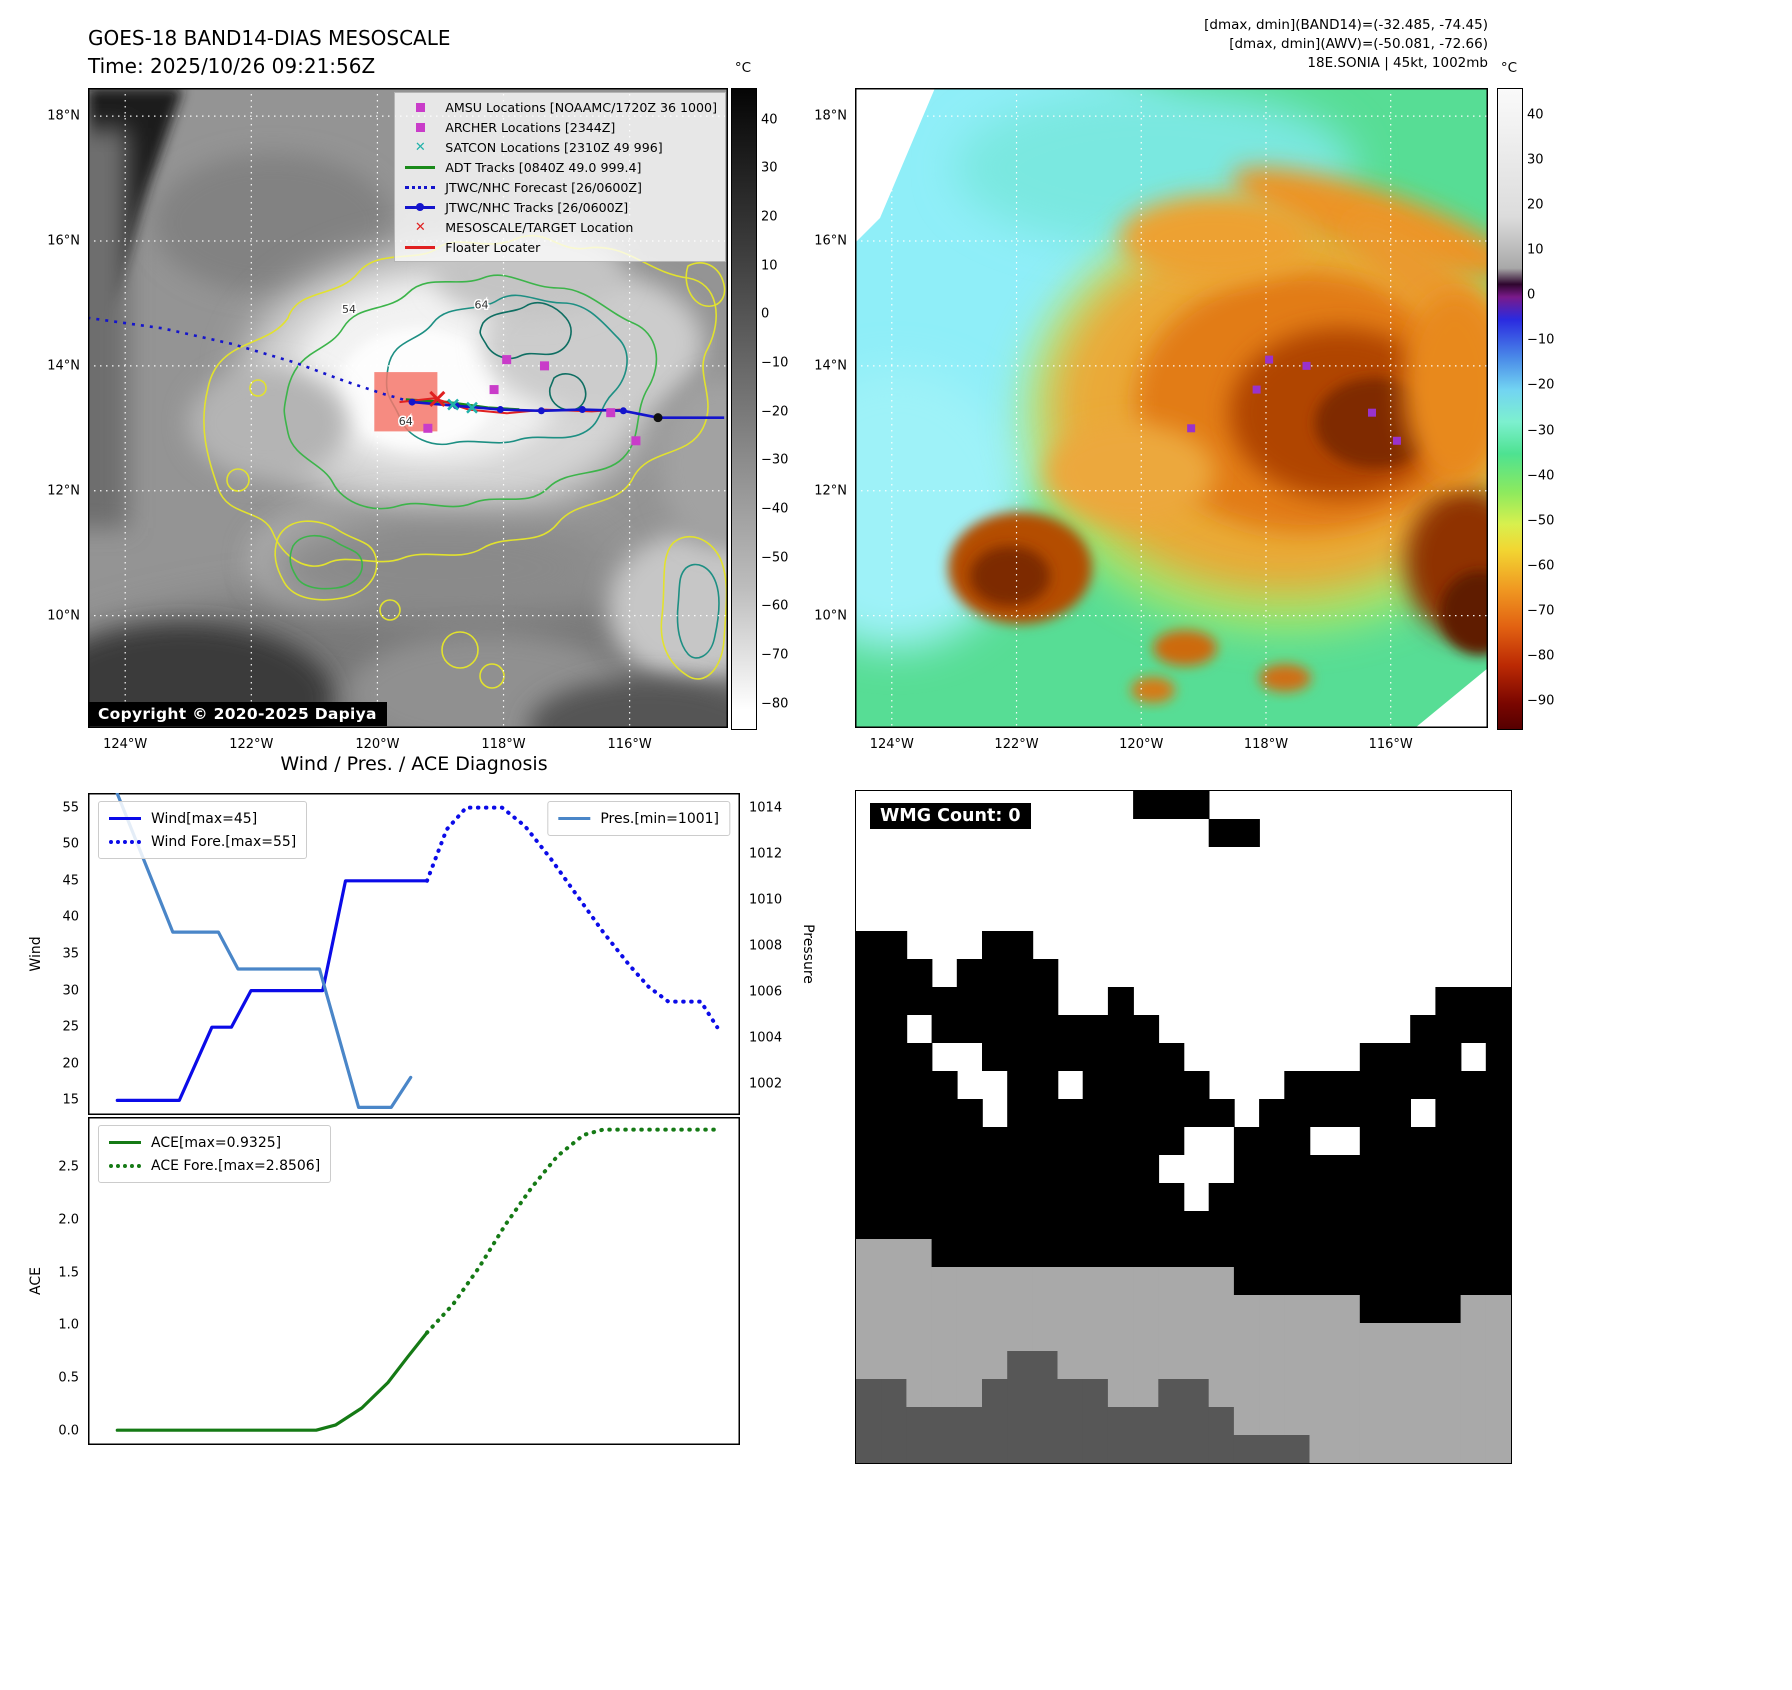 The height and width of the screenshot is (1690, 1792). I want to click on y-axis-right-tick-label: 1010, so click(766, 900).